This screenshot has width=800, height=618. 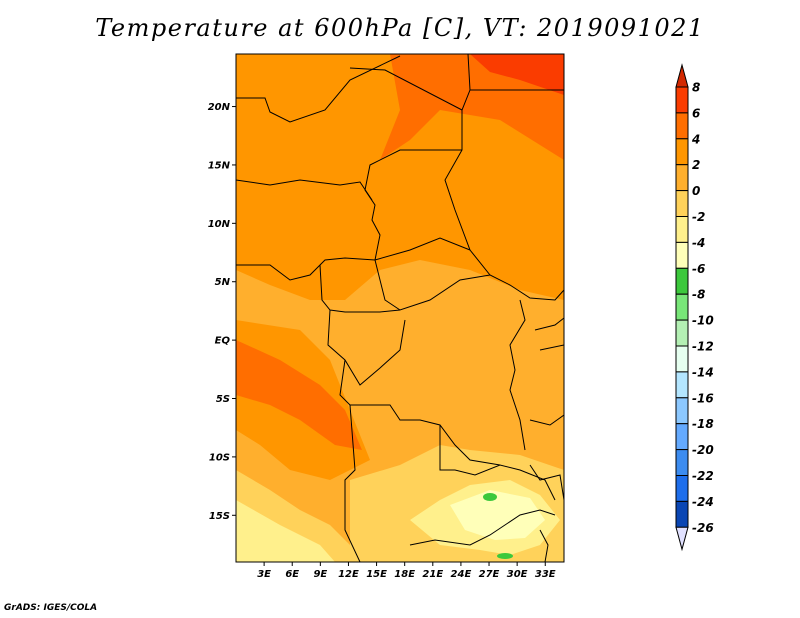 What do you see at coordinates (320, 574) in the screenshot?
I see `lon-tick-label: 9E` at bounding box center [320, 574].